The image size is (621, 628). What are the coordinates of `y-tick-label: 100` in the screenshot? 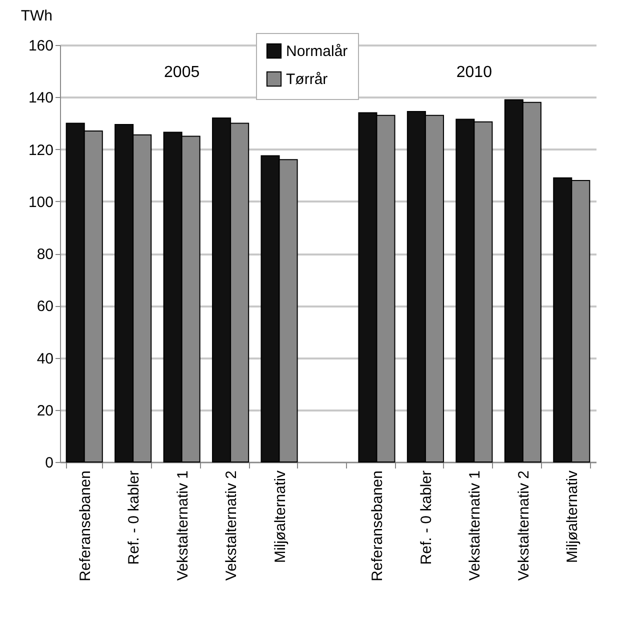 It's located at (41, 202).